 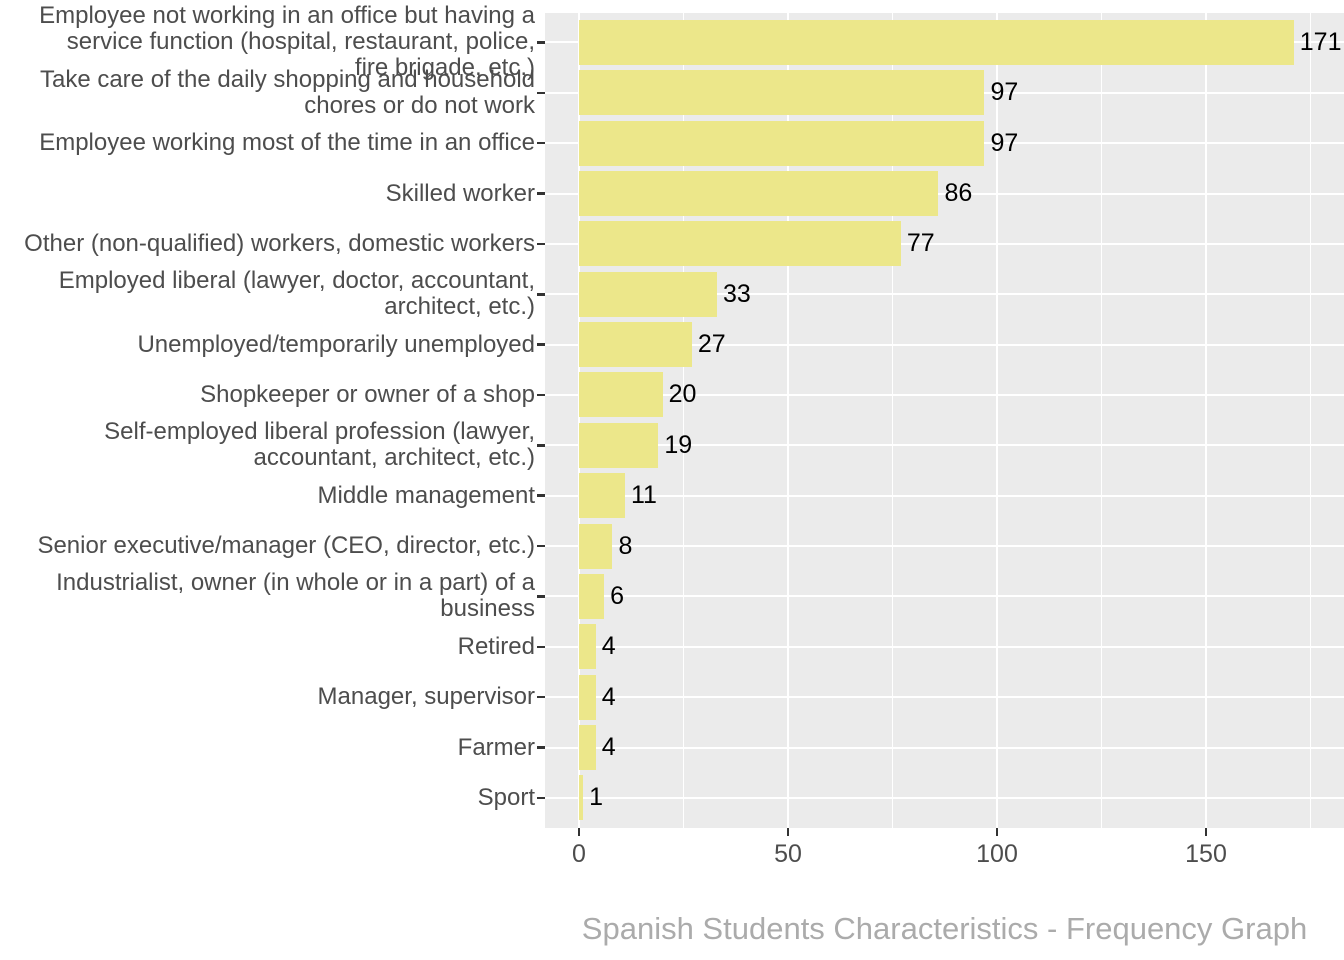 What do you see at coordinates (336, 344) in the screenshot?
I see `y-axis-category-label: Unemployed/temporarily unemployed` at bounding box center [336, 344].